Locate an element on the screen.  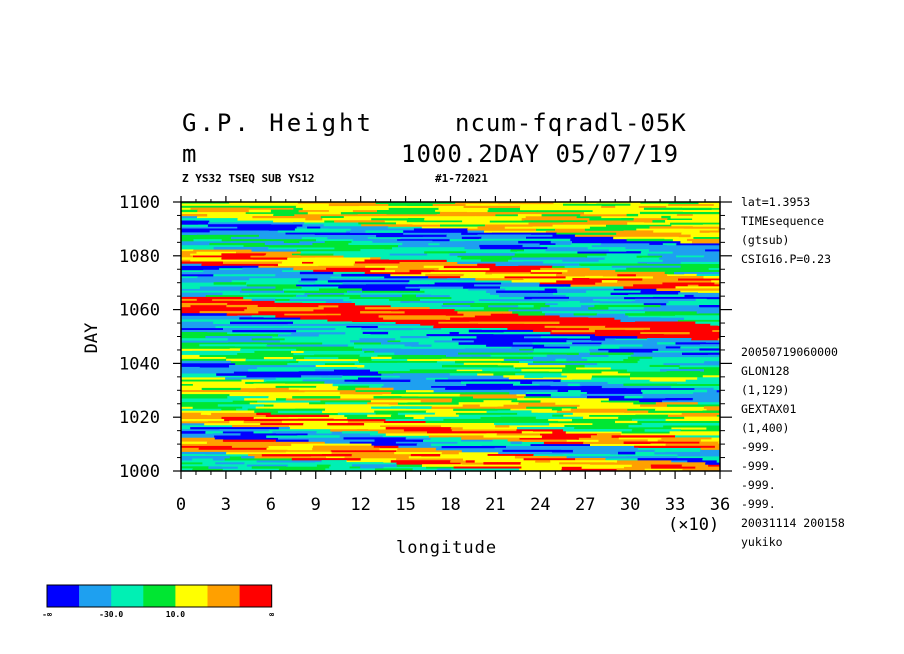
y-tick-label: 1020 is located at coordinates (139, 418).